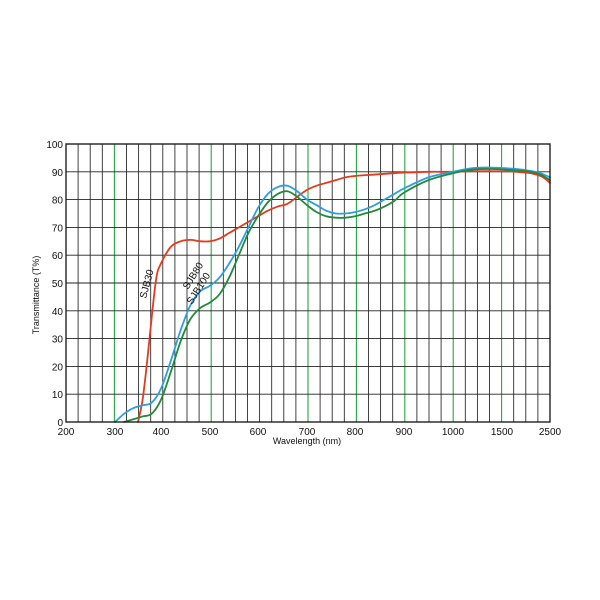  Describe the element at coordinates (60, 423) in the screenshot. I see `y-tick-label: 0` at that location.